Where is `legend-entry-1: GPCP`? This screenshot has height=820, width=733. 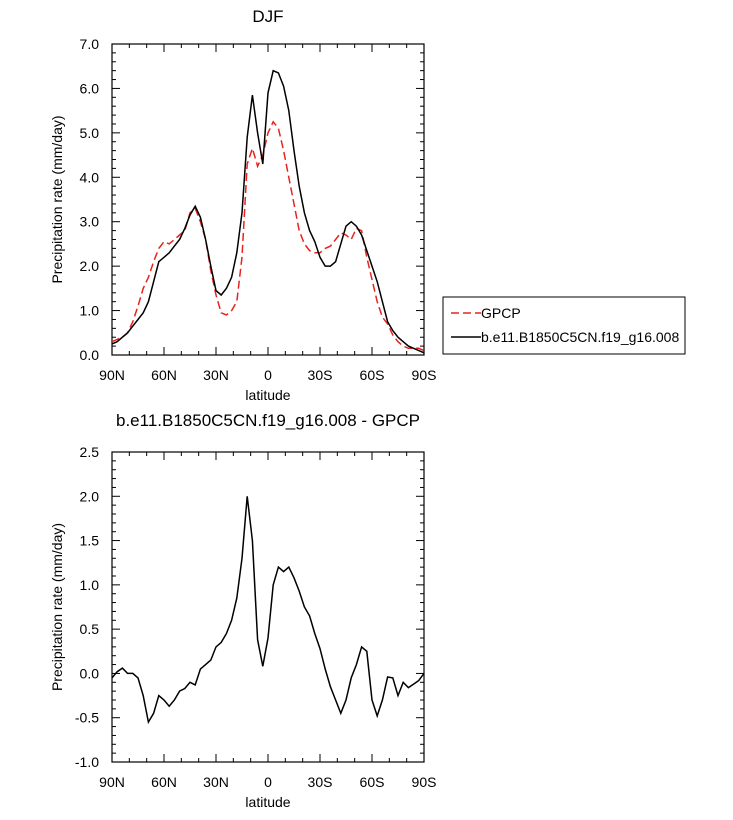 legend-entry-1: GPCP is located at coordinates (501, 313).